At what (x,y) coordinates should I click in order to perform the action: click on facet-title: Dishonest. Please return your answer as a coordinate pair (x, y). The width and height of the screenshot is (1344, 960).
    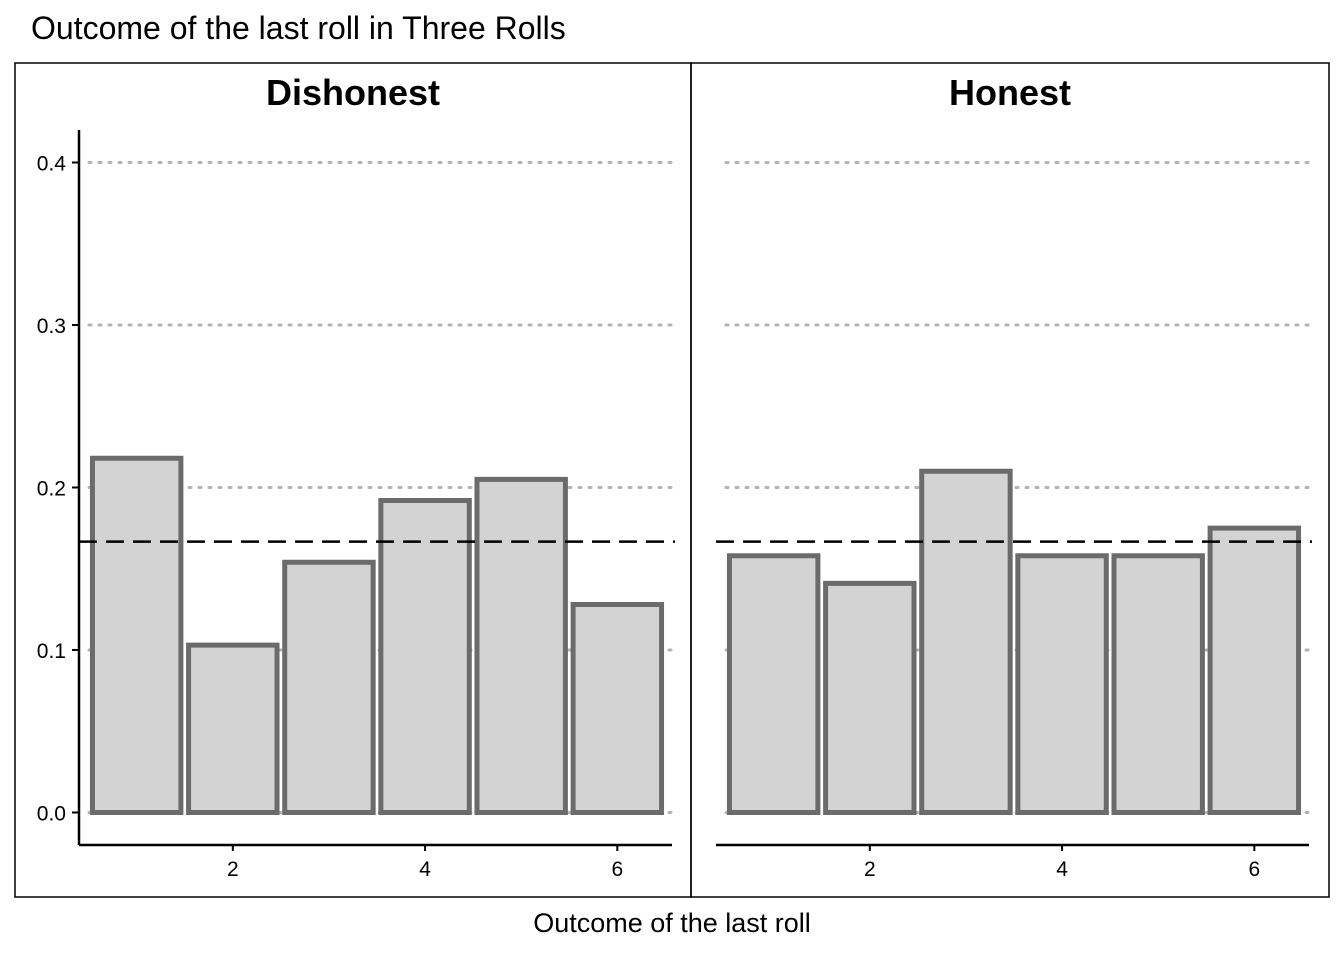
    Looking at the image, I should click on (353, 92).